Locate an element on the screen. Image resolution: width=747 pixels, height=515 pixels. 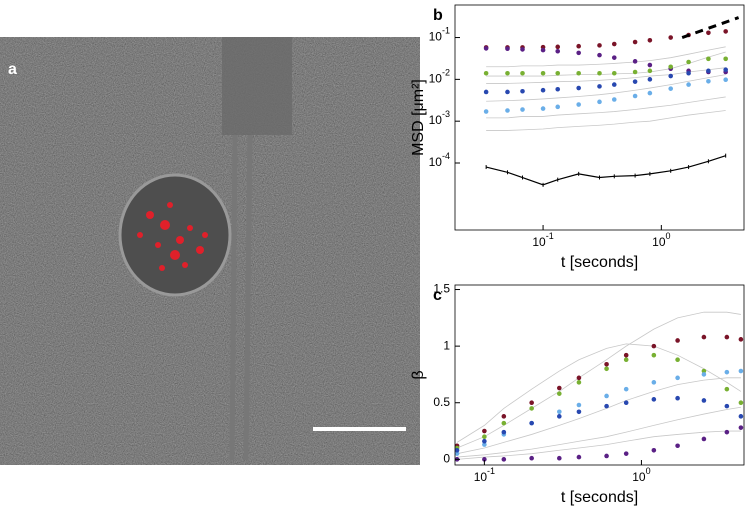
plot-area is located at coordinates (611, 101).